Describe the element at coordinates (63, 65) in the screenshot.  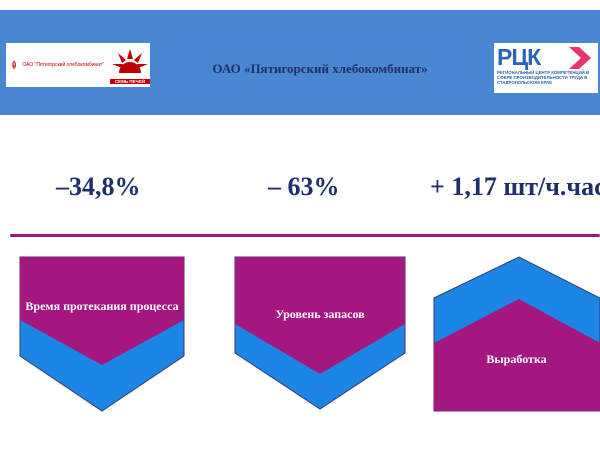
I see `company-logo-text: ОАО "Пятигорский хлебокомбинат"` at that location.